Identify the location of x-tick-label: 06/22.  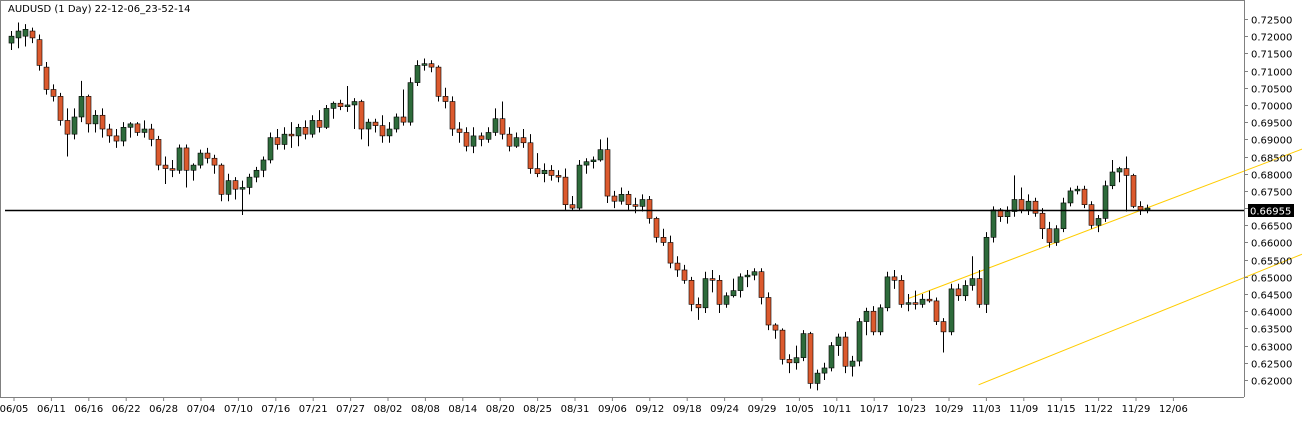
(126, 409).